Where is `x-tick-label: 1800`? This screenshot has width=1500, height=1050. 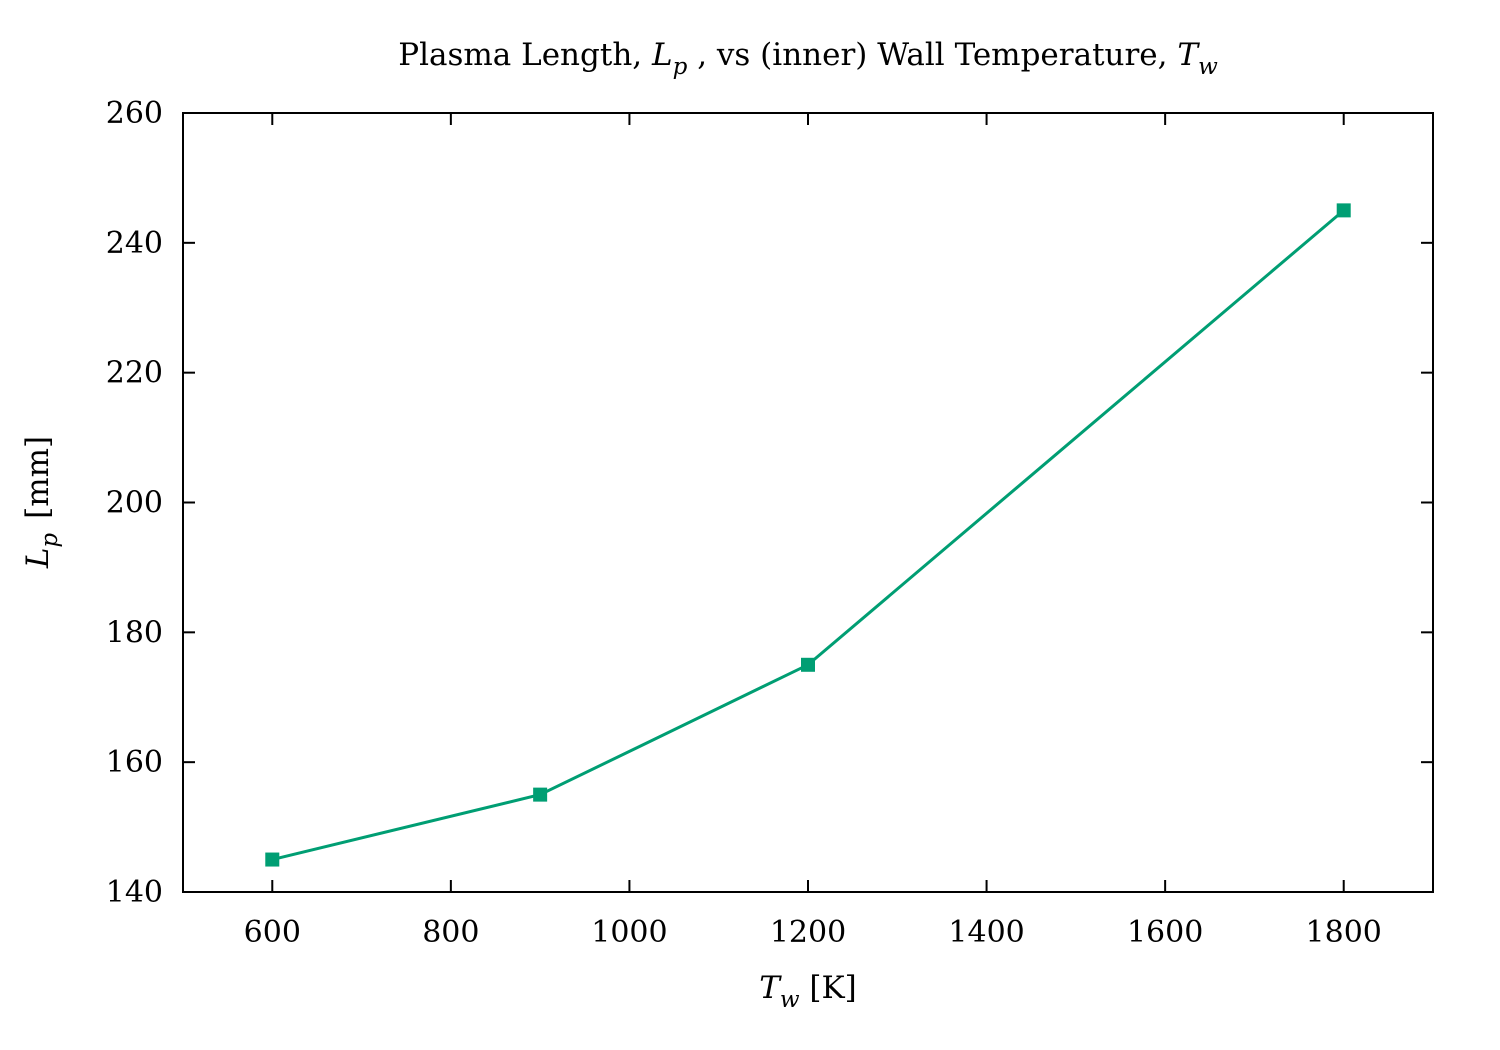
x-tick-label: 1800 is located at coordinates (1344, 932).